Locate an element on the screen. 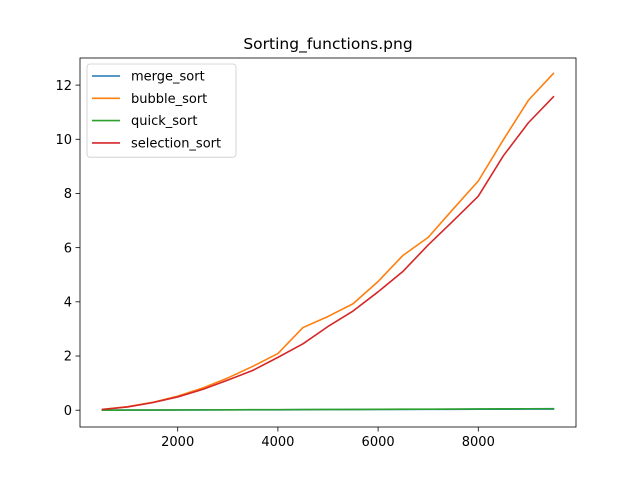 This screenshot has height=484, width=640. y-tick-label: 0 is located at coordinates (68, 411).